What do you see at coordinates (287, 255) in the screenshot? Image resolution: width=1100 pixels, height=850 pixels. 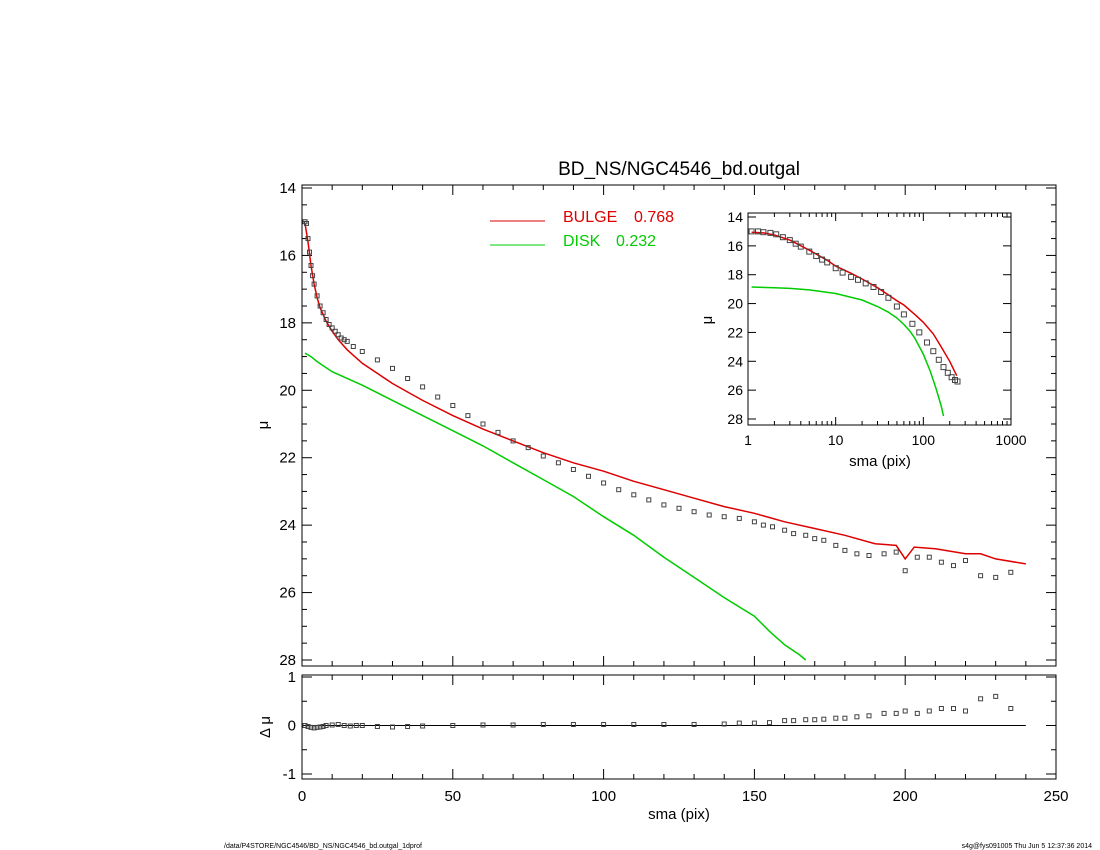 I see `main-y-tick-label: 16` at bounding box center [287, 255].